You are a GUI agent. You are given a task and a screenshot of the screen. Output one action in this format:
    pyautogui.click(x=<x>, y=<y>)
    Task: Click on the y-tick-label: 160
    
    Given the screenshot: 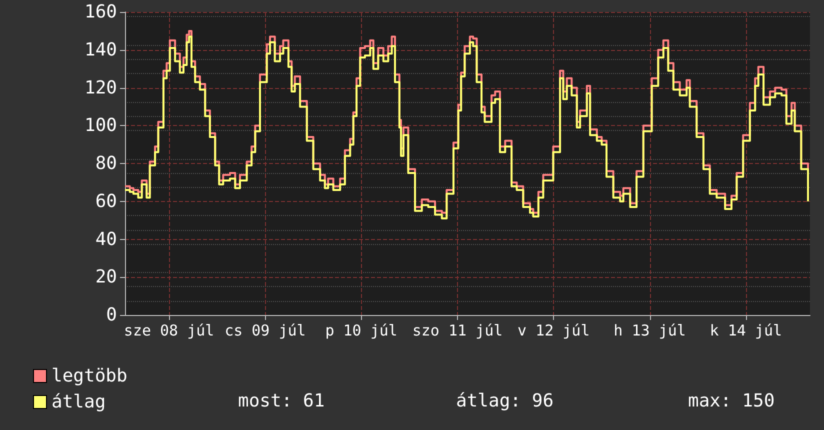 What is the action you would take?
    pyautogui.click(x=100, y=12)
    